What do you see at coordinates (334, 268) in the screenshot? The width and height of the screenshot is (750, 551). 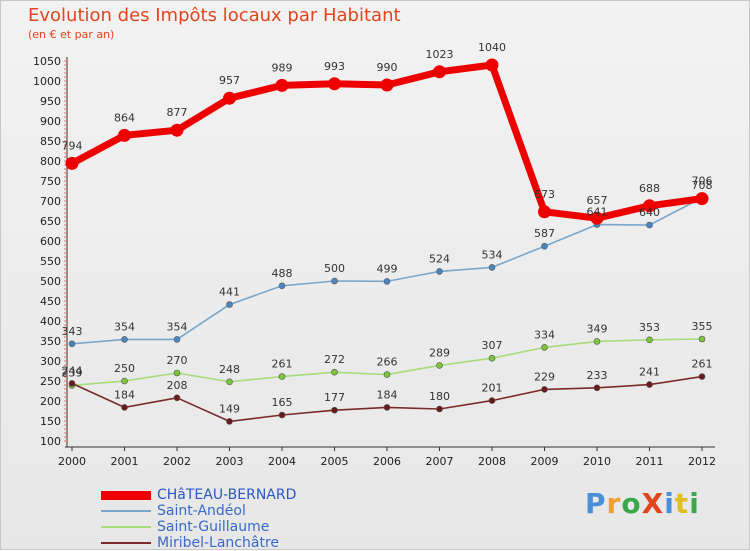 I see `data-label: 500` at bounding box center [334, 268].